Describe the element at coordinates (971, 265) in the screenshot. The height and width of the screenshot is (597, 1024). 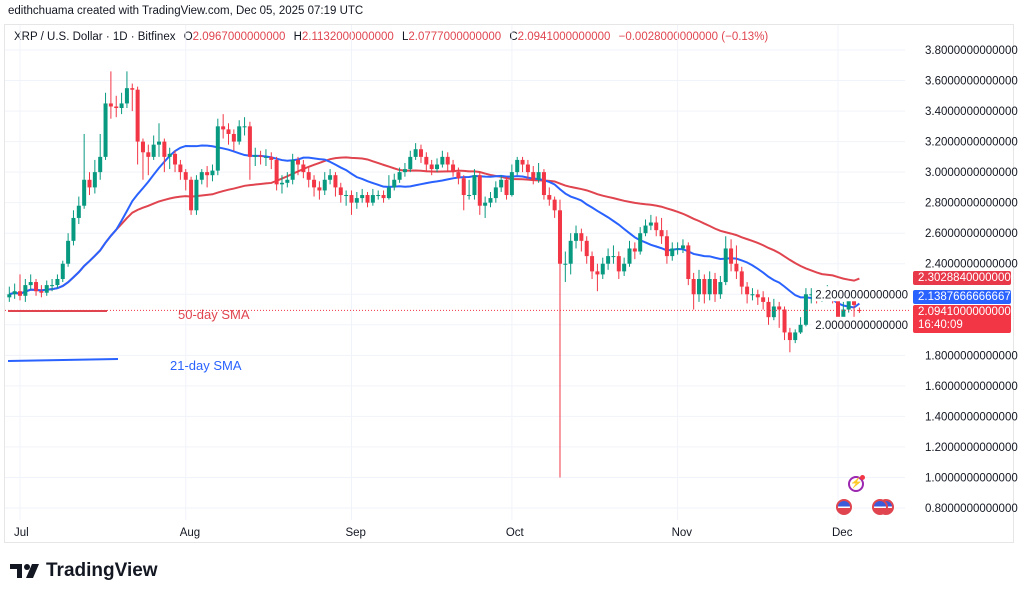
I see `y-tick-label: 2.4000000000000` at that location.